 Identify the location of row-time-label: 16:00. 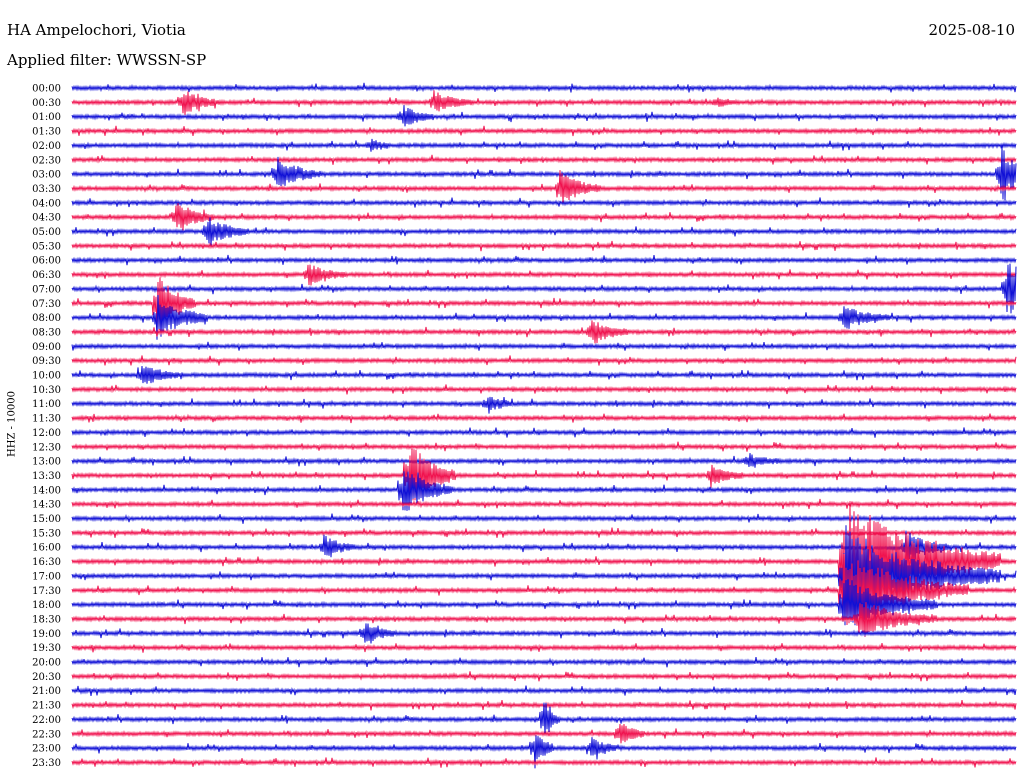
(46, 548).